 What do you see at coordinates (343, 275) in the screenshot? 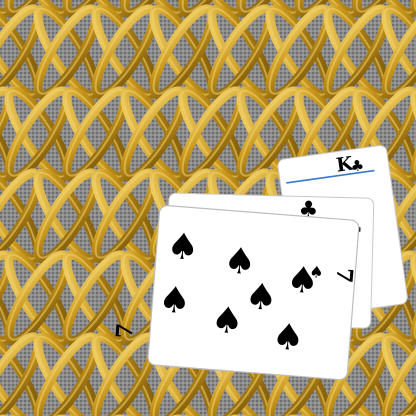
I see `card-seven-rank-top: 7` at bounding box center [343, 275].